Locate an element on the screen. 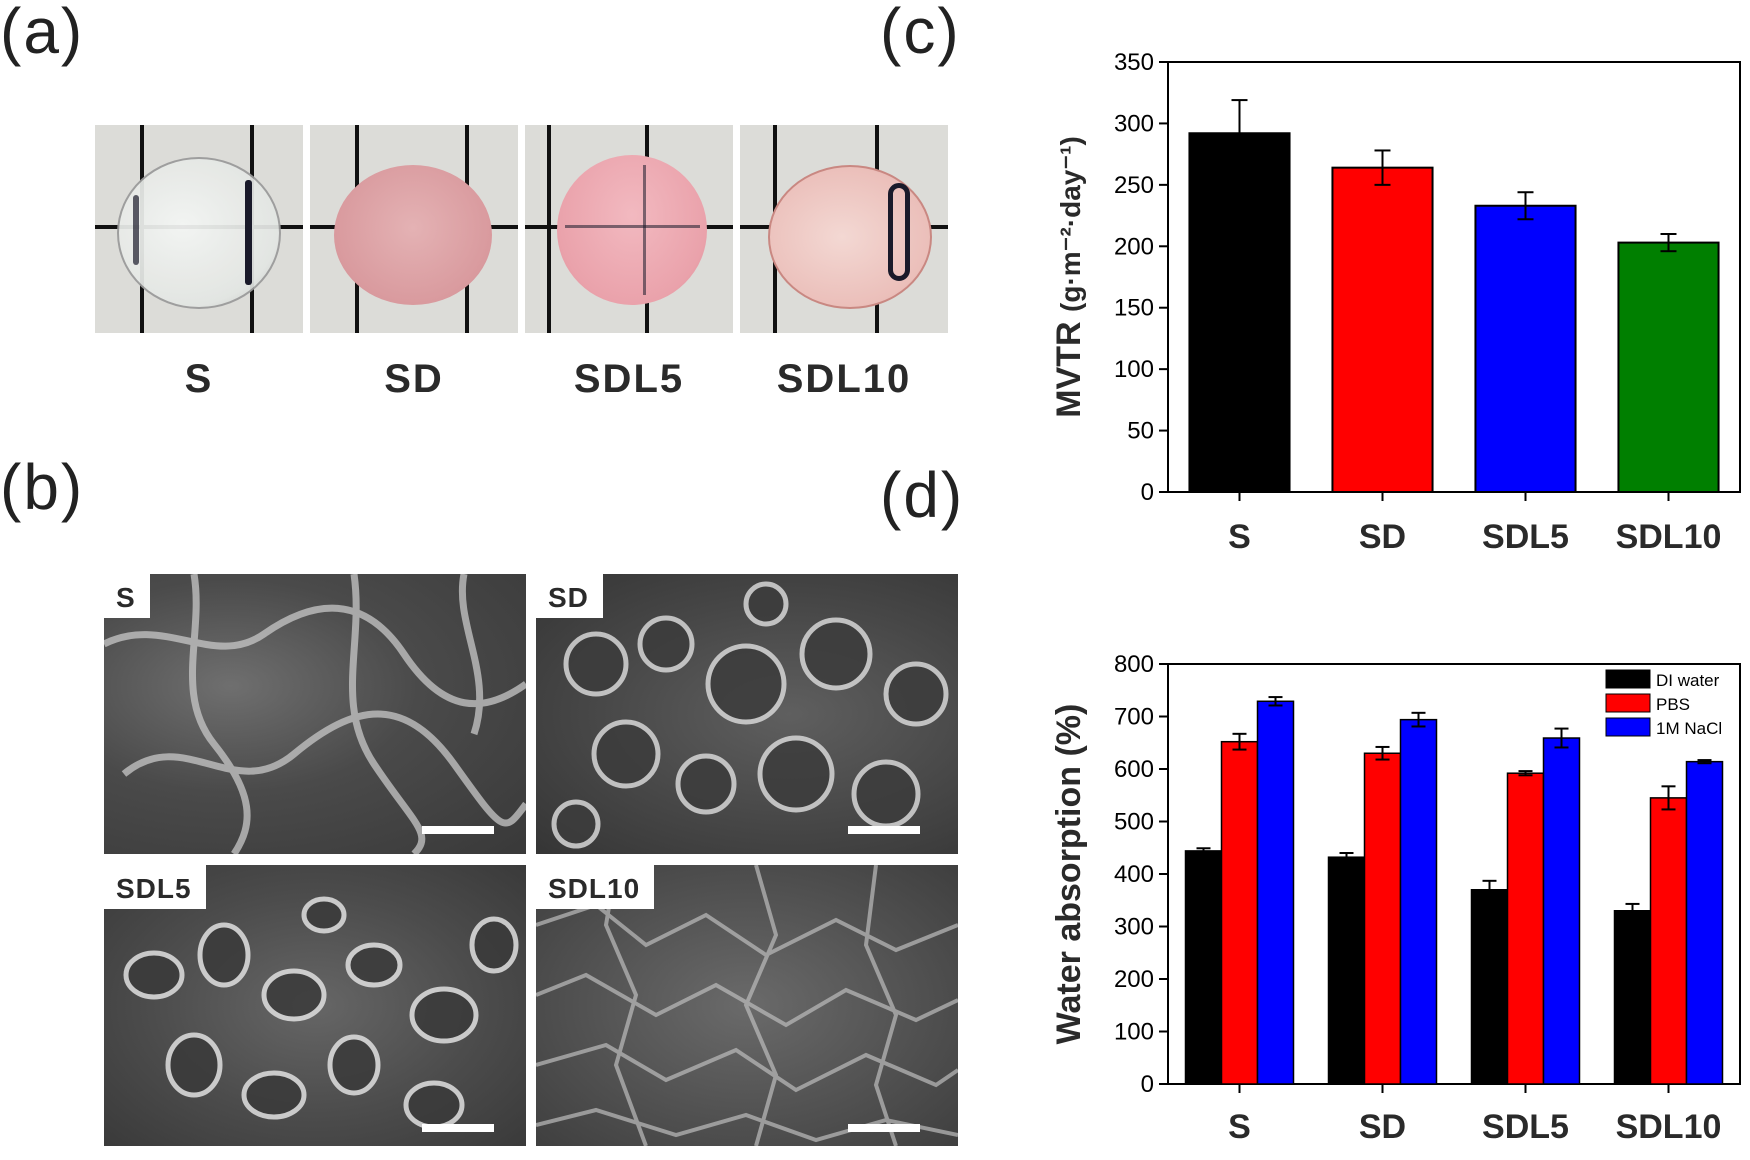 The image size is (1750, 1160). y-tick-label: 150 is located at coordinates (1134, 308).